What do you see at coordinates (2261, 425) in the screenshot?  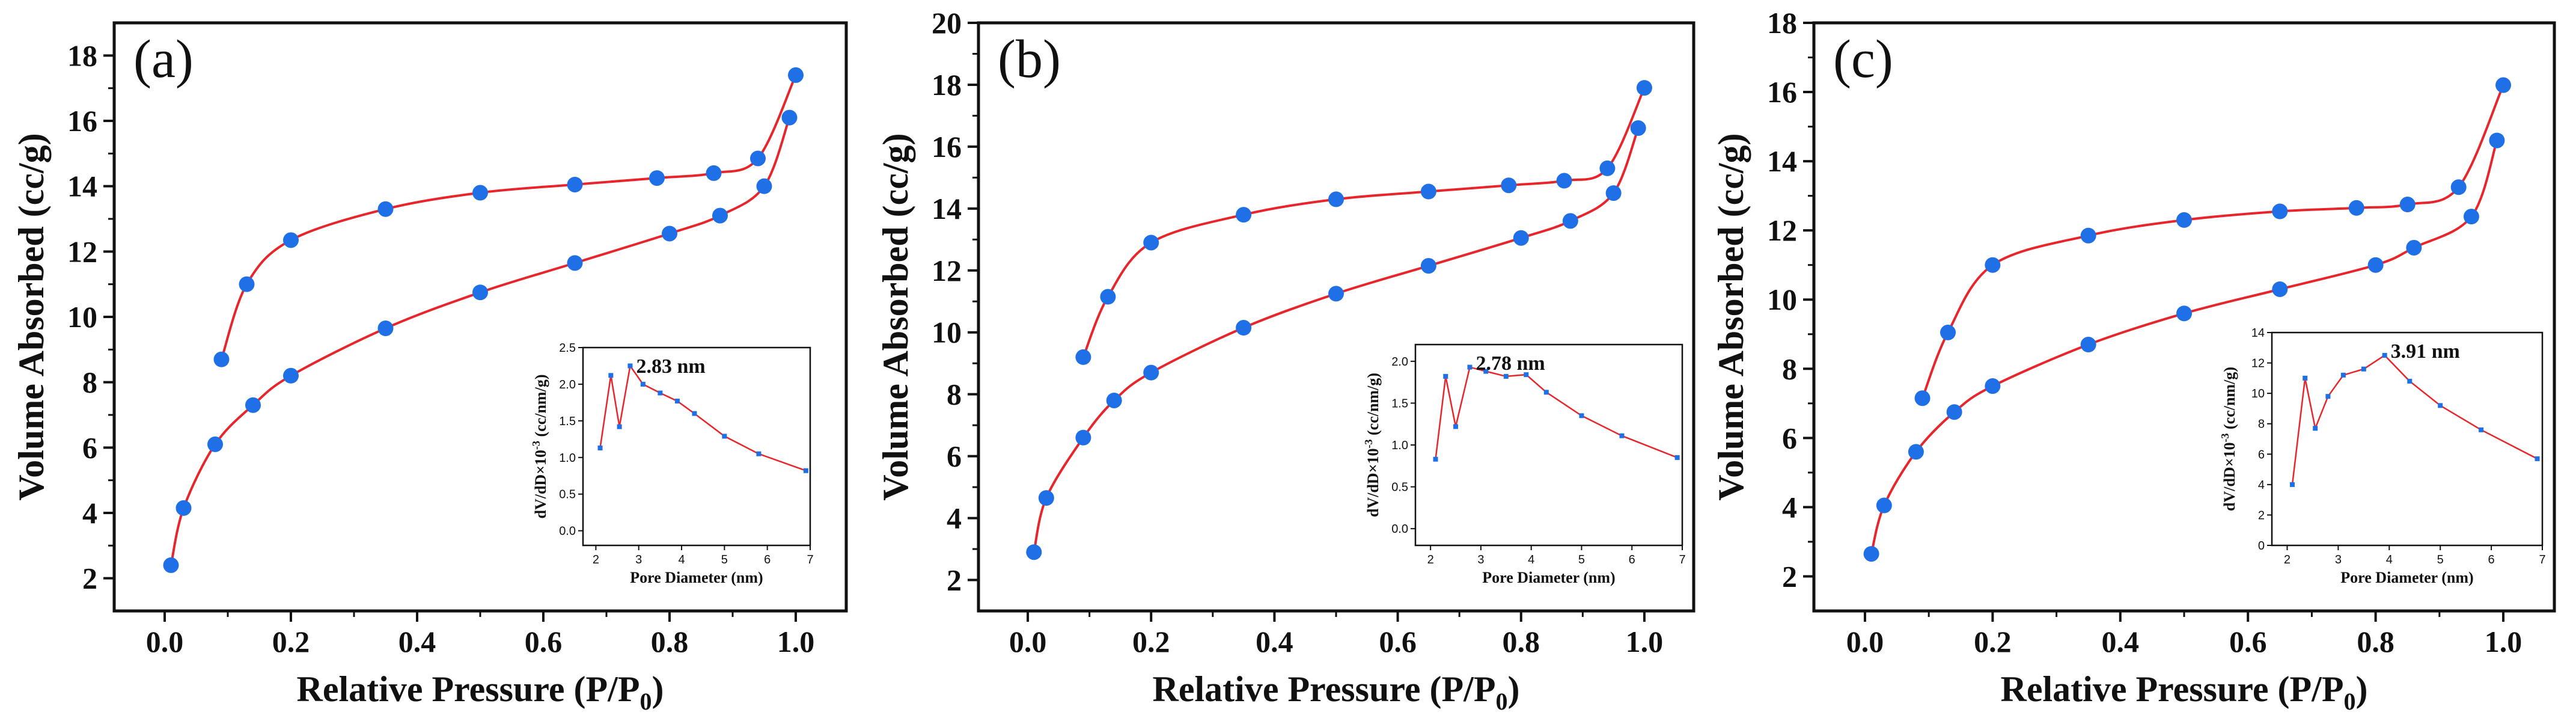 I see `inset-y-tick-label: 8` at bounding box center [2261, 425].